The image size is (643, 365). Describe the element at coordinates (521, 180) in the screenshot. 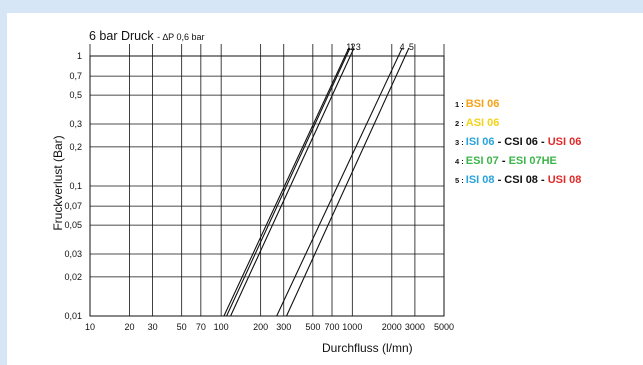

I see `legend-item-label: CSI 08` at that location.